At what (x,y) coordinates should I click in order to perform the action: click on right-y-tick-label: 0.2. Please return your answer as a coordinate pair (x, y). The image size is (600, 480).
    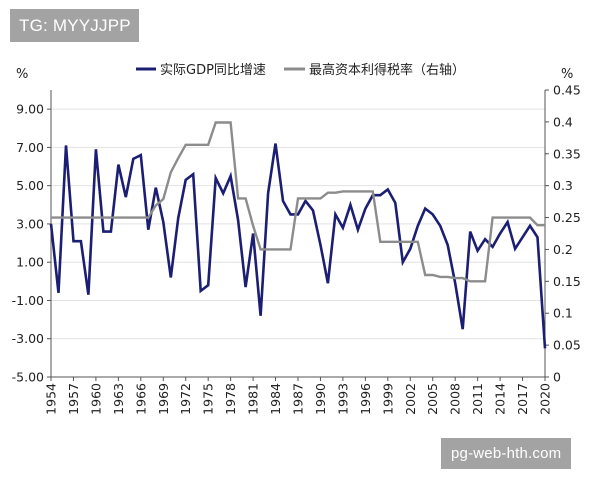
    Looking at the image, I should click on (563, 249).